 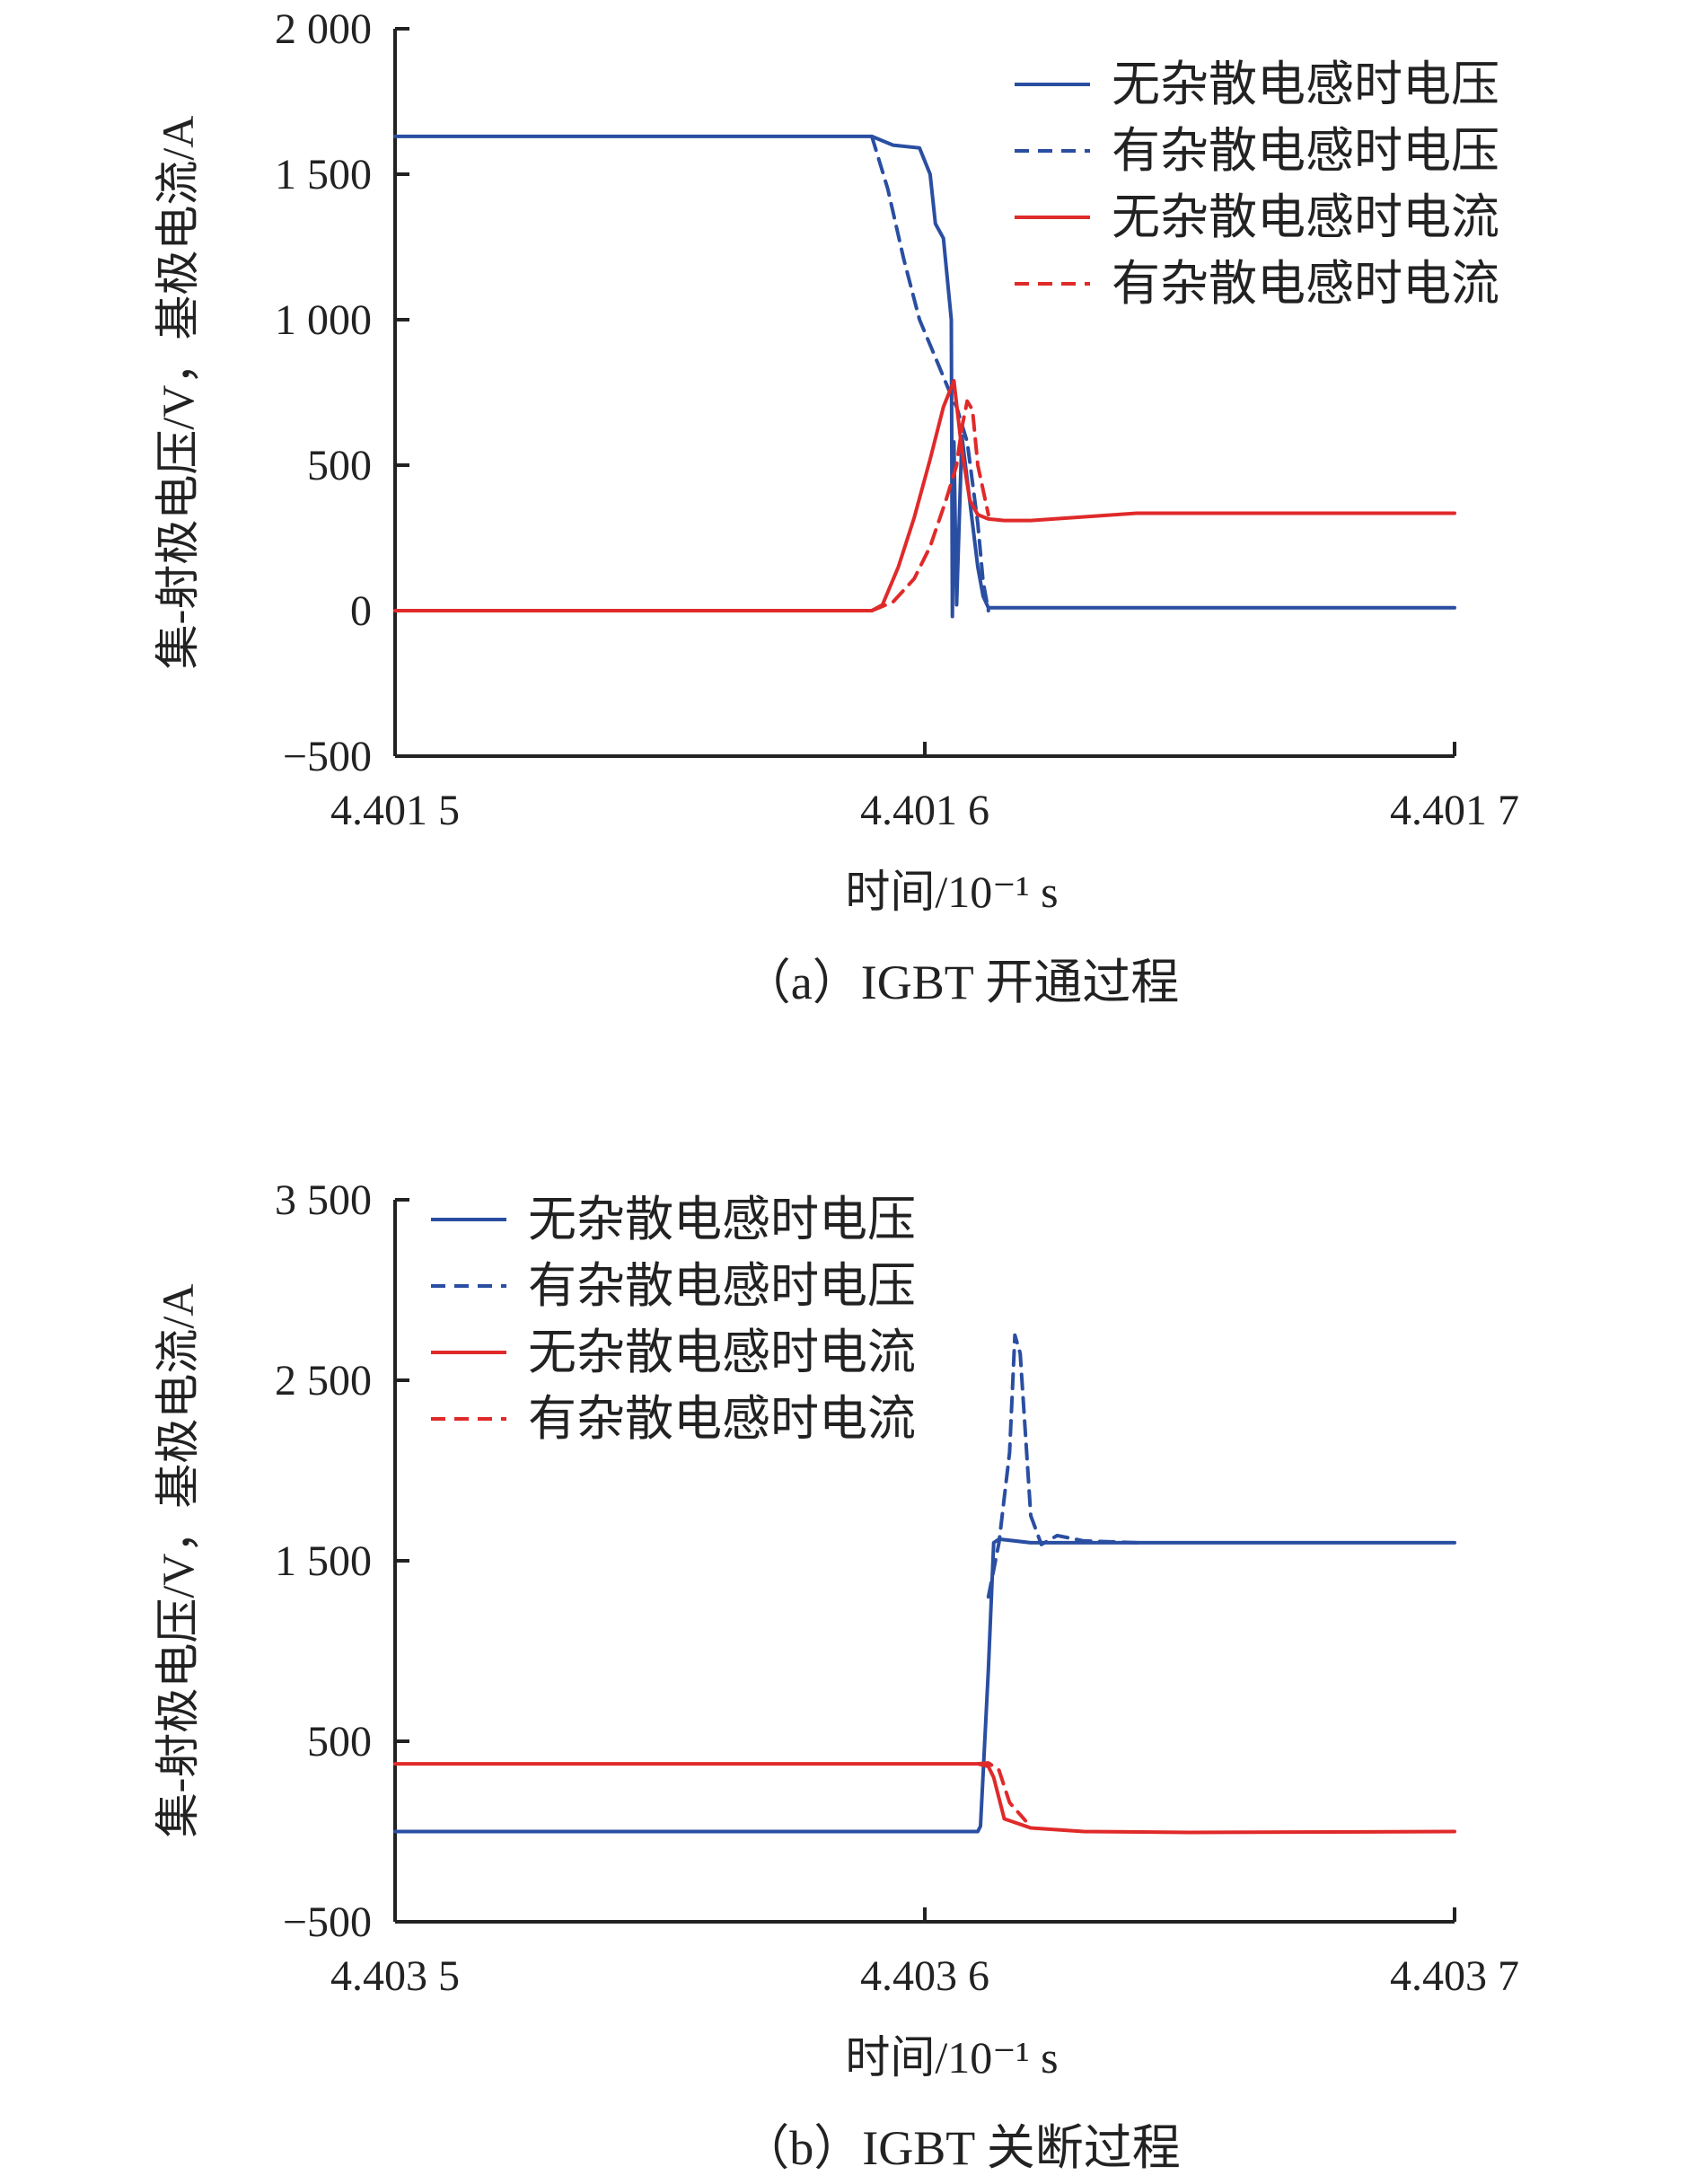 What do you see at coordinates (961, 982) in the screenshot?
I see `figure-caption: （a）IGBT 开通过程` at bounding box center [961, 982].